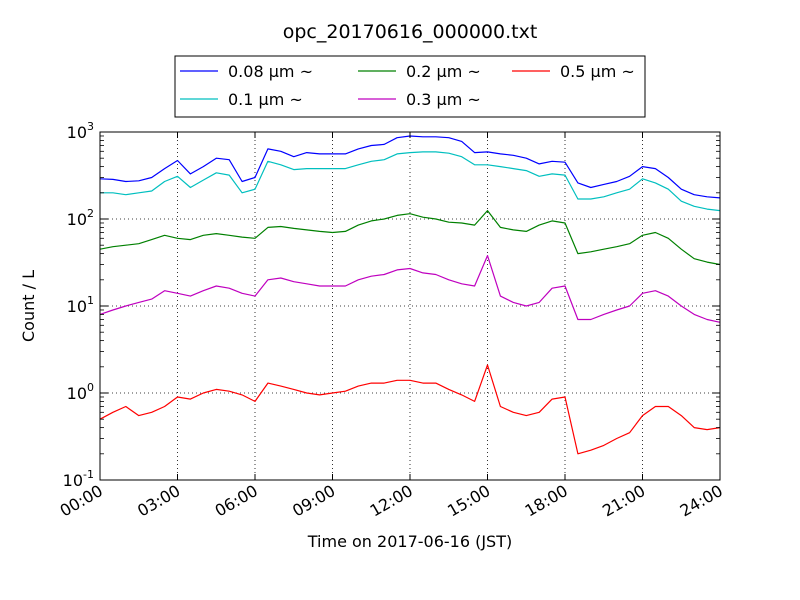 Image resolution: width=800 pixels, height=600 pixels. What do you see at coordinates (236, 501) in the screenshot?
I see `x-tick-label: 06:00` at bounding box center [236, 501].